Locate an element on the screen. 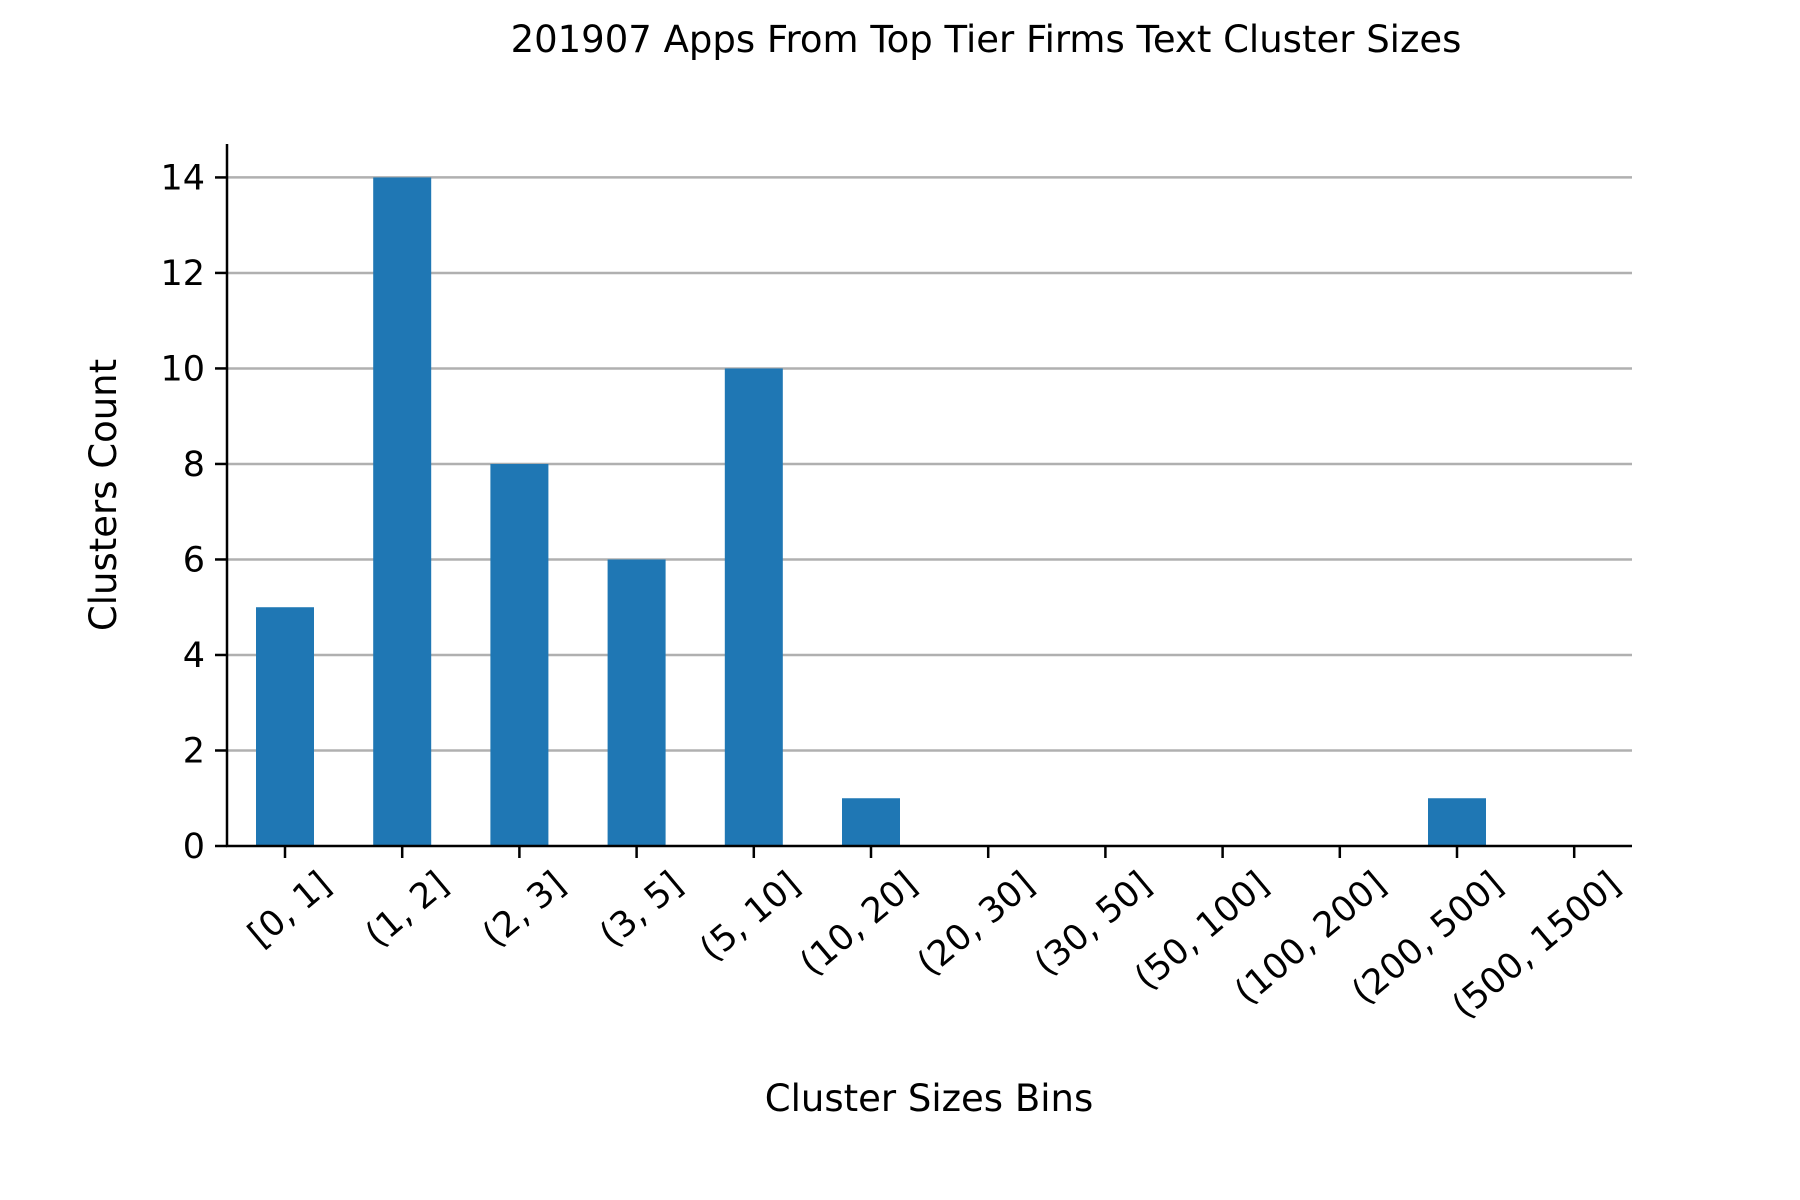 Image resolution: width=1800 pixels, height=1200 pixels. y-tick-label: 0 is located at coordinates (194, 847).